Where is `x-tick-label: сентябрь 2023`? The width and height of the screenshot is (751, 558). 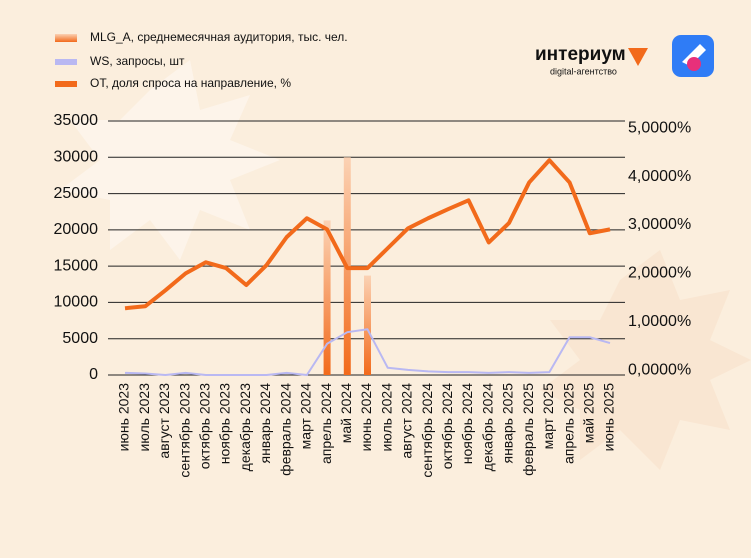 x-tick-label: сентябрь 2023 is located at coordinates (184, 430).